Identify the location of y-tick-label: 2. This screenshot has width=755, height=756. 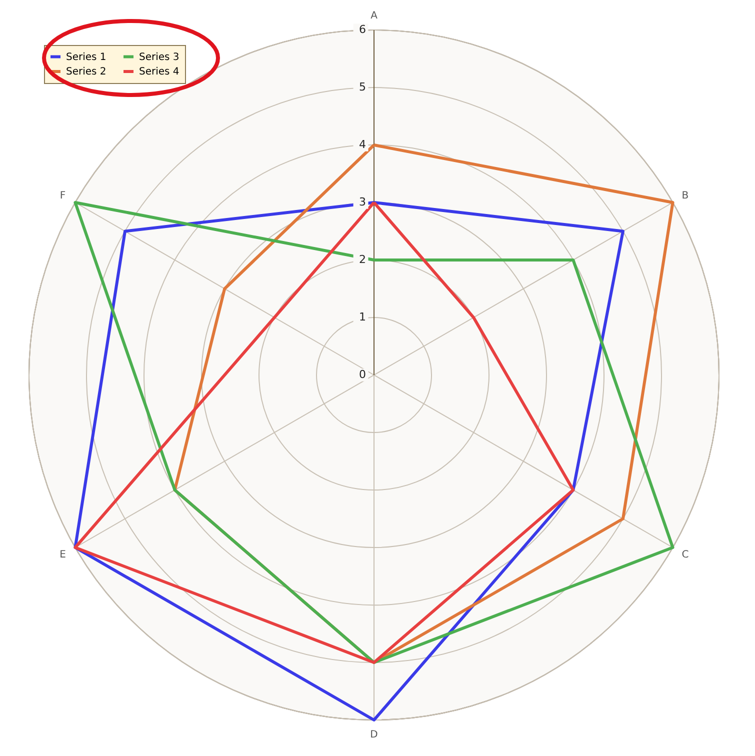
(362, 259).